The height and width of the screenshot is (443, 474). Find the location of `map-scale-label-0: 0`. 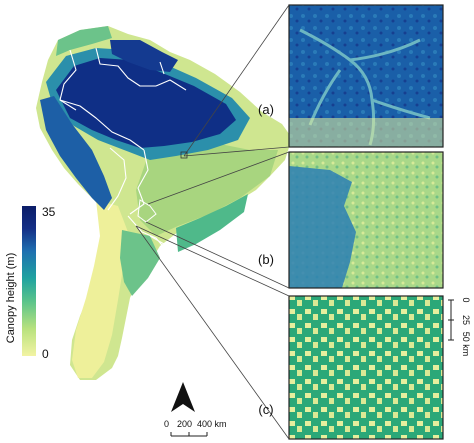

map-scale-label-0: 0 is located at coordinates (166, 424).